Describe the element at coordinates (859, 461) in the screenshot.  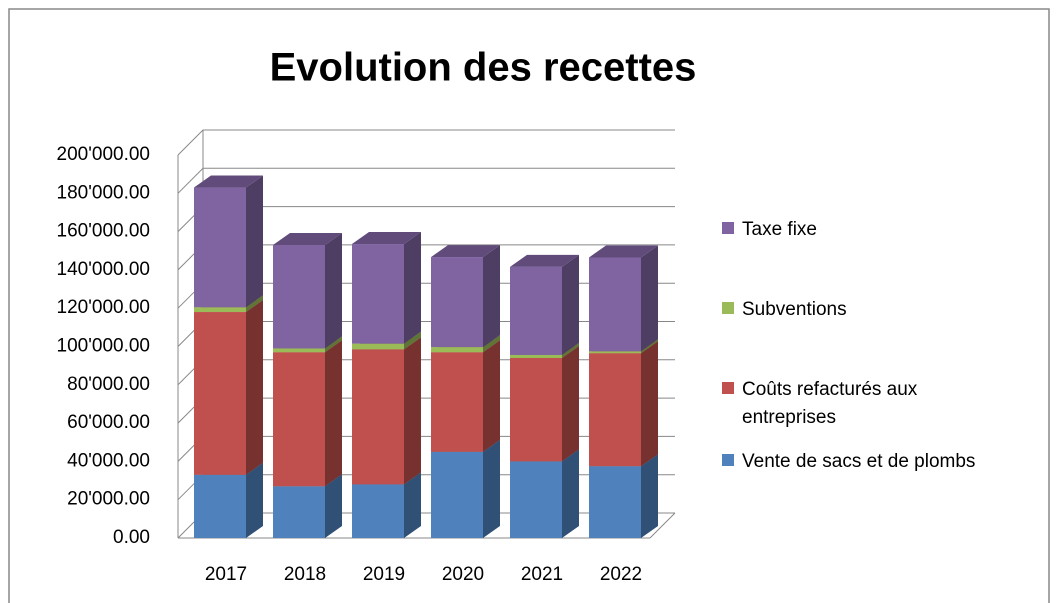
I see `legend-label: Vente de sacs et de plombs` at that location.